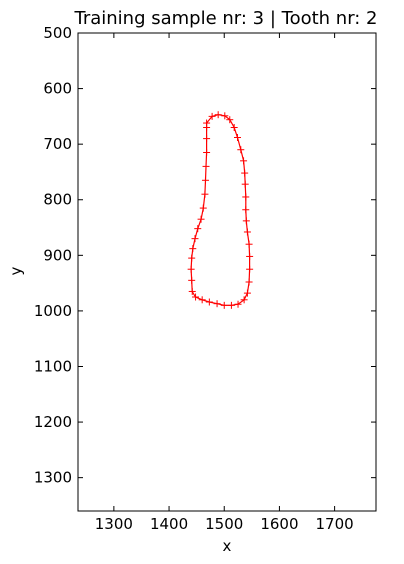 The width and height of the screenshot is (404, 564). Describe the element at coordinates (225, 18) in the screenshot. I see `chart-title: Training sample nr: 3 | Tooth nr: 2` at that location.